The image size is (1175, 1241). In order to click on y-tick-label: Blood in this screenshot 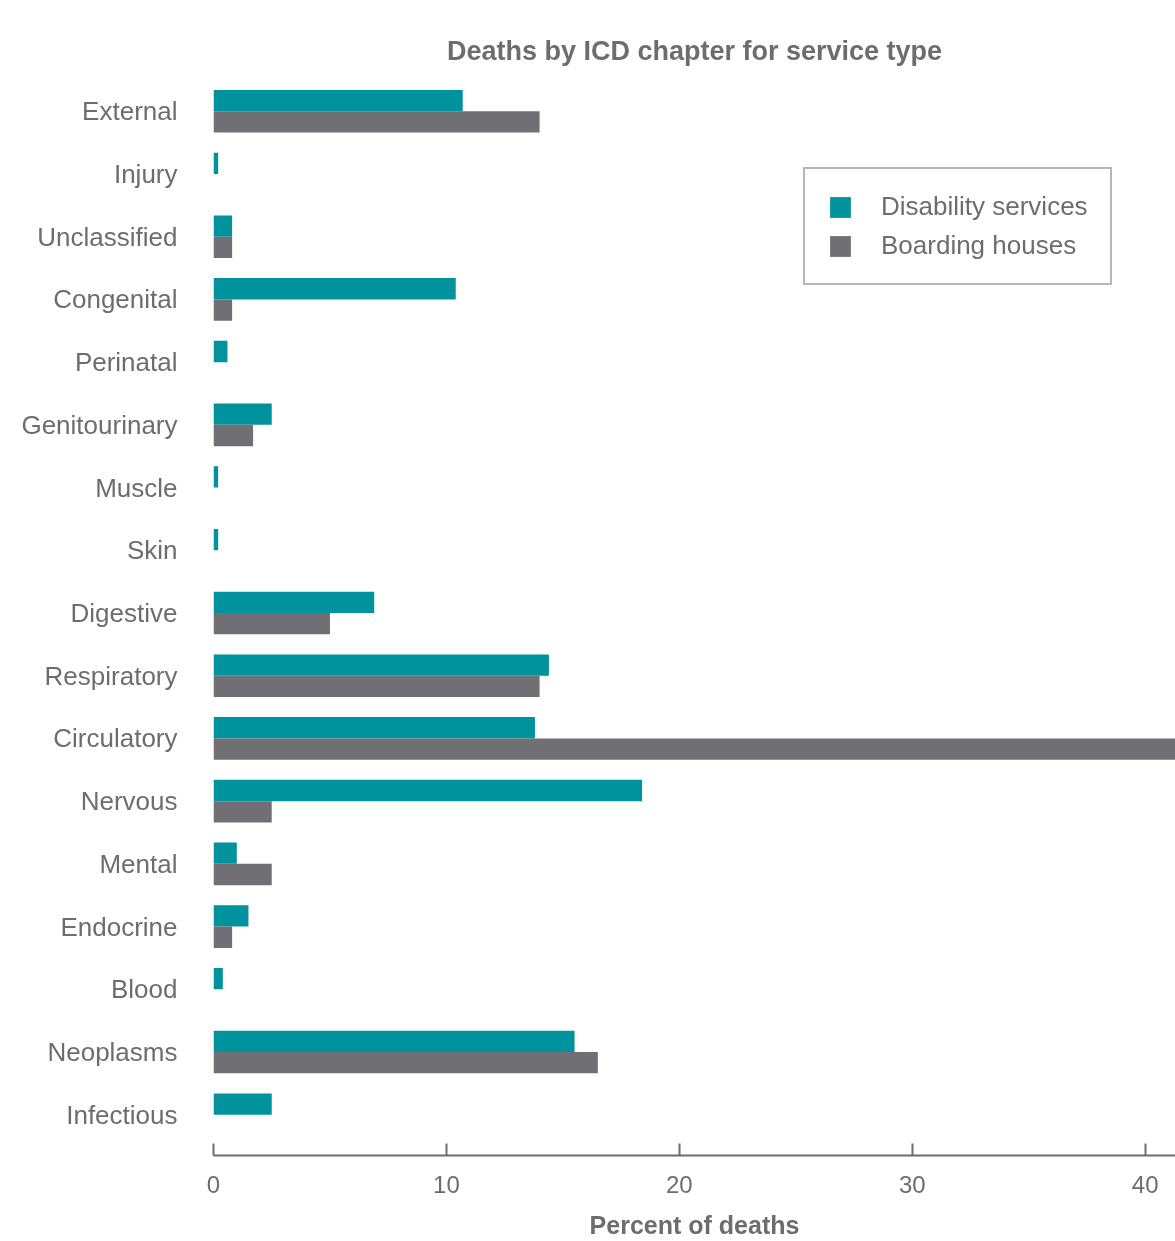, I will do `click(144, 989)`.